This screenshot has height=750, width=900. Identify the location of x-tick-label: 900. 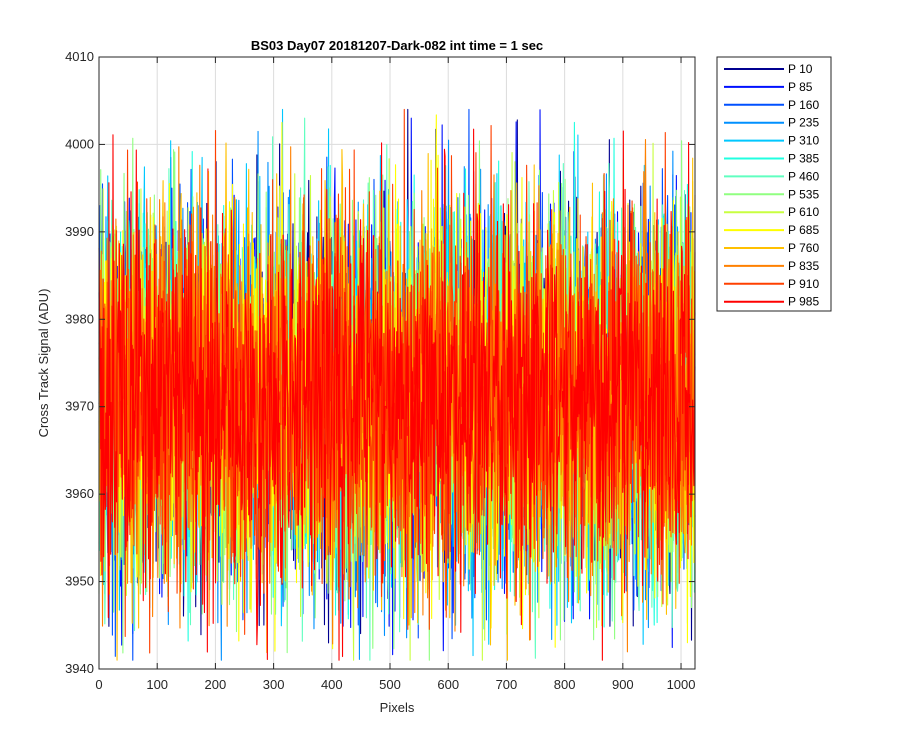
(623, 684).